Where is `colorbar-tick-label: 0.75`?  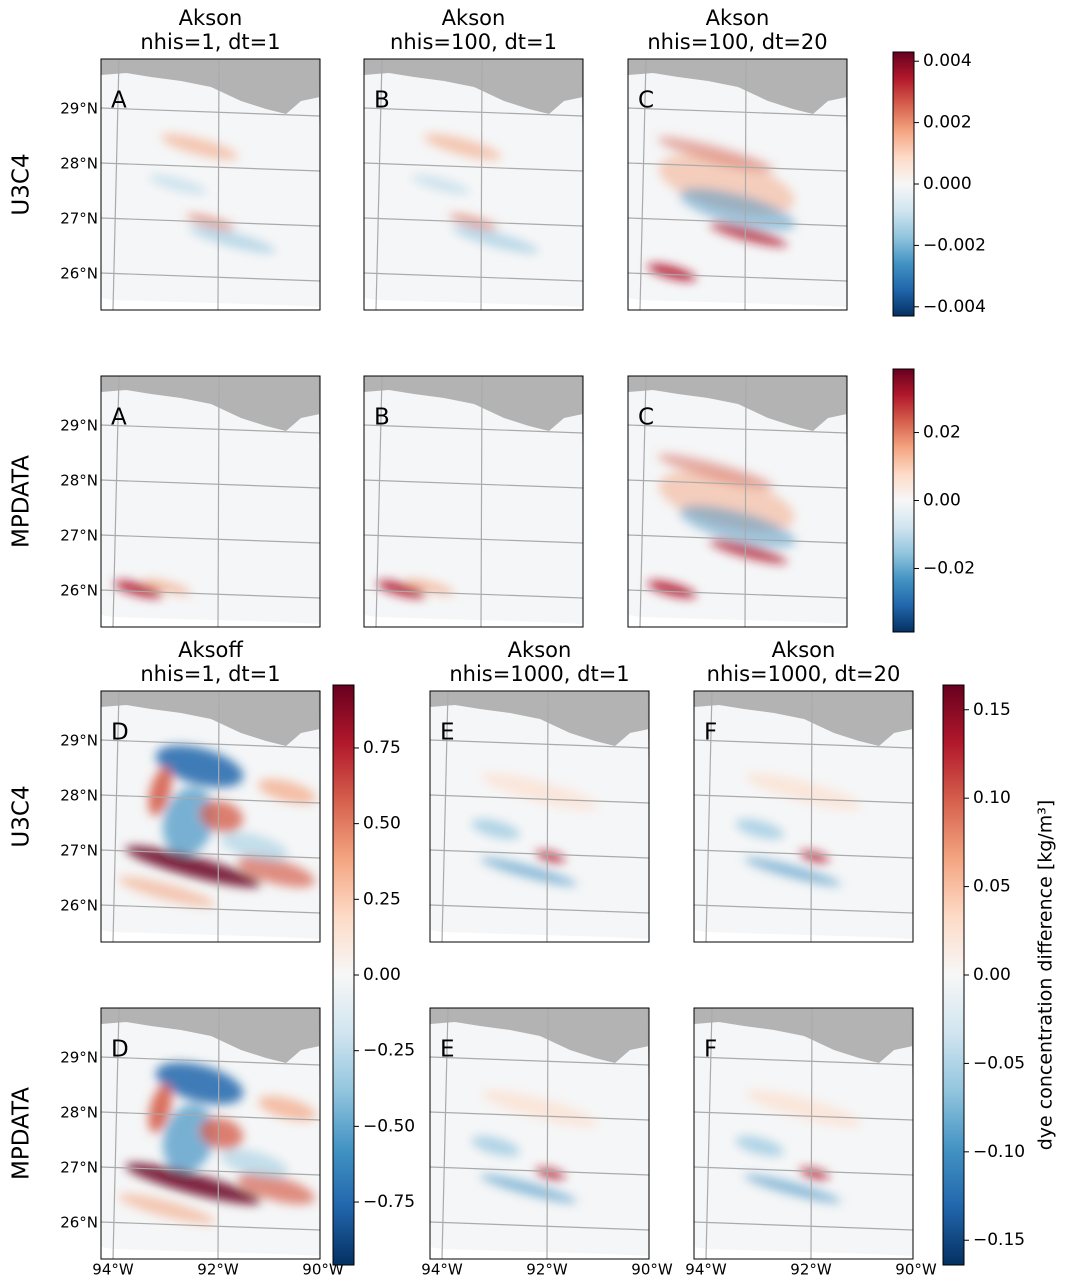 colorbar-tick-label: 0.75 is located at coordinates (382, 748).